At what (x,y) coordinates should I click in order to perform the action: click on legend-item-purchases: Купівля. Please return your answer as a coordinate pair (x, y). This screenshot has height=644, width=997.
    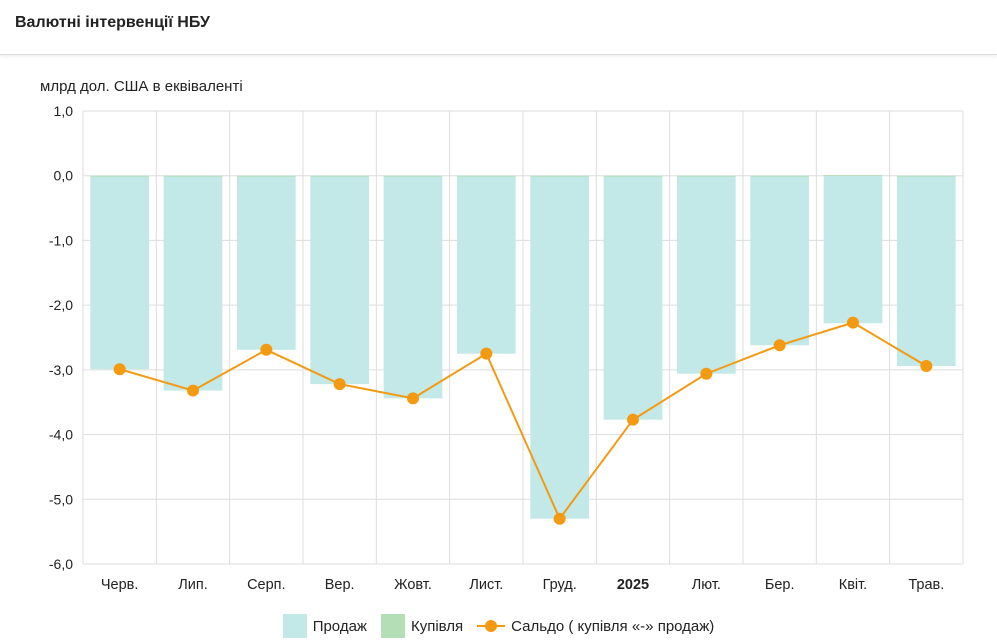
    Looking at the image, I should click on (422, 626).